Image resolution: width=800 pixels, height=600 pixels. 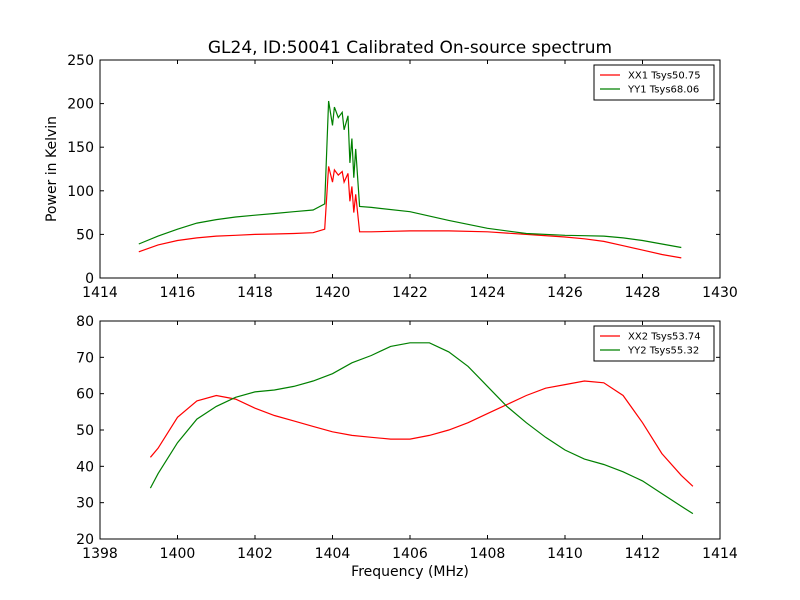 I want to click on bottom-legend-label-xx2-tsys53-74: XX2 Tsys53.74, so click(x=664, y=337).